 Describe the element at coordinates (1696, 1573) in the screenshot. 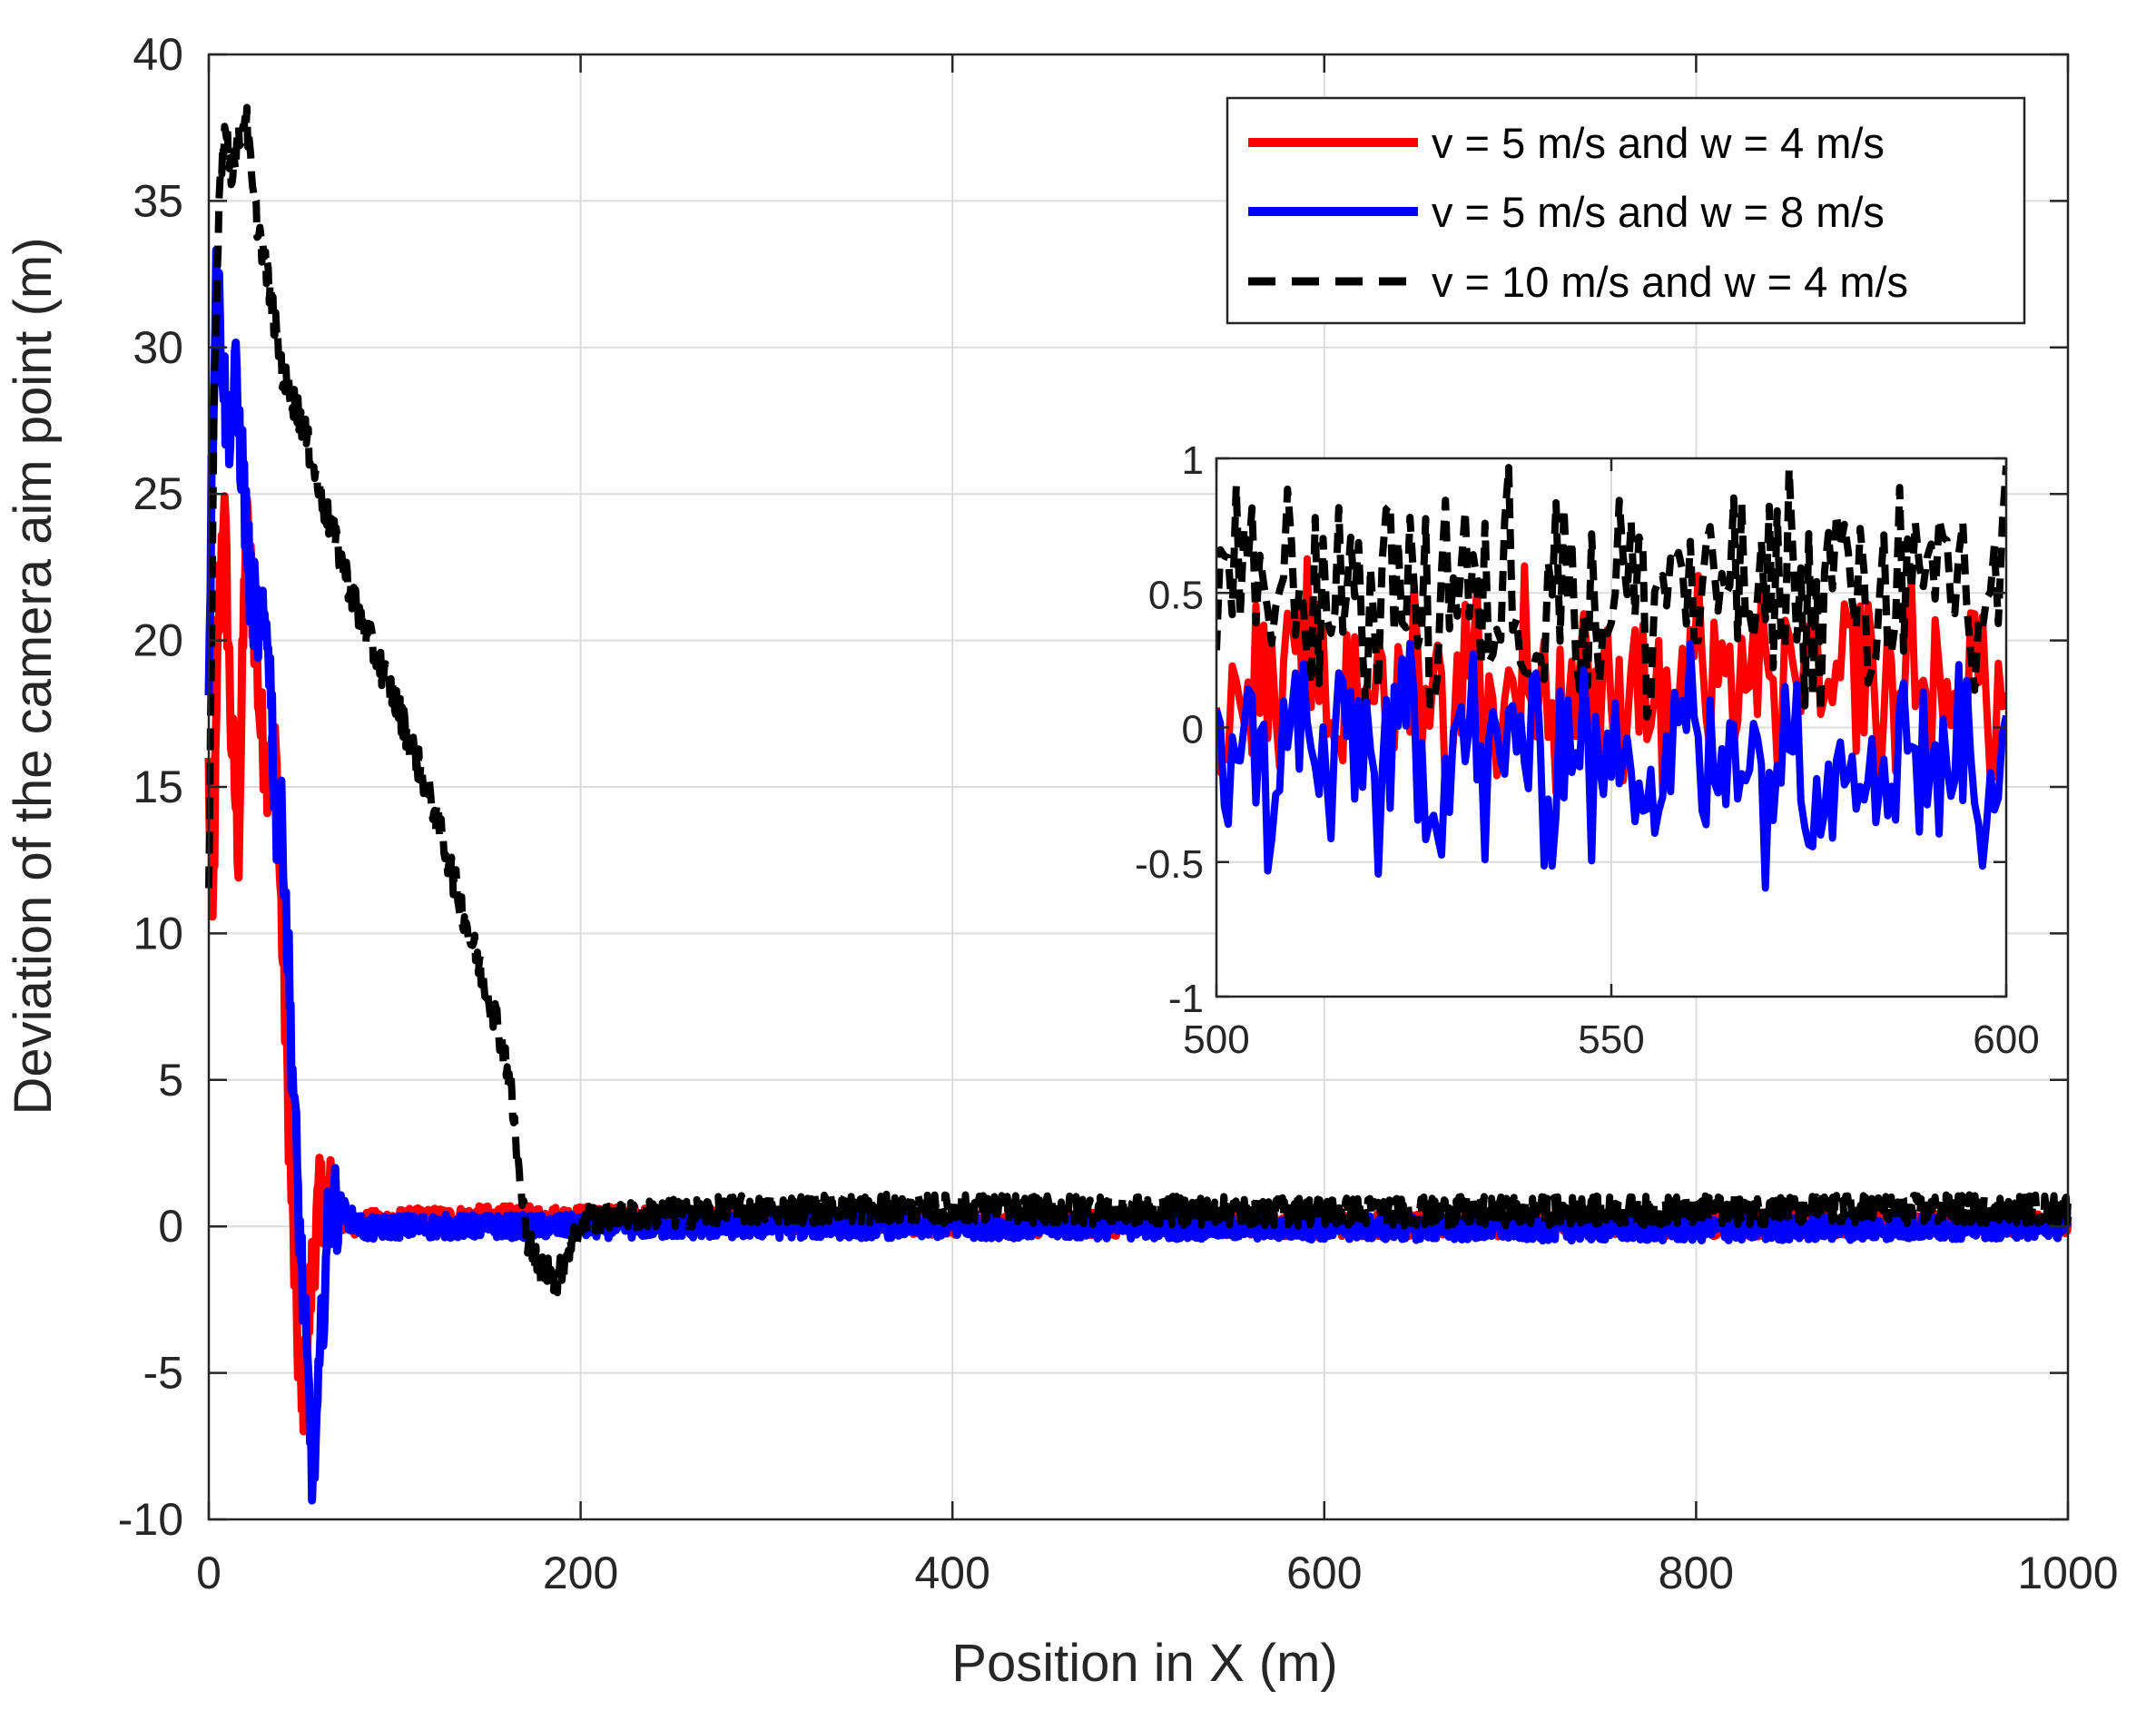

I see `main-x-tick-label: 800` at that location.